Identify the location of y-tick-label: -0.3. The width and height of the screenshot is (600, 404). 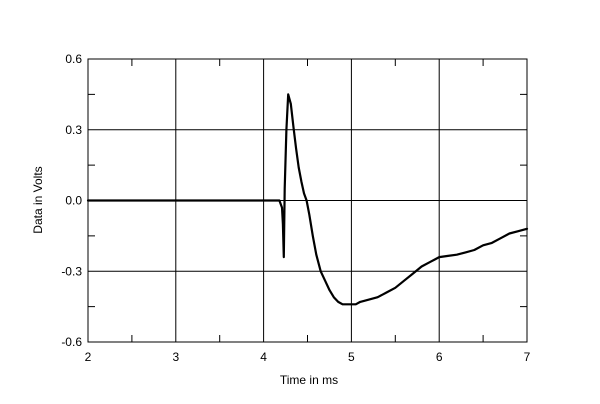
(71, 271).